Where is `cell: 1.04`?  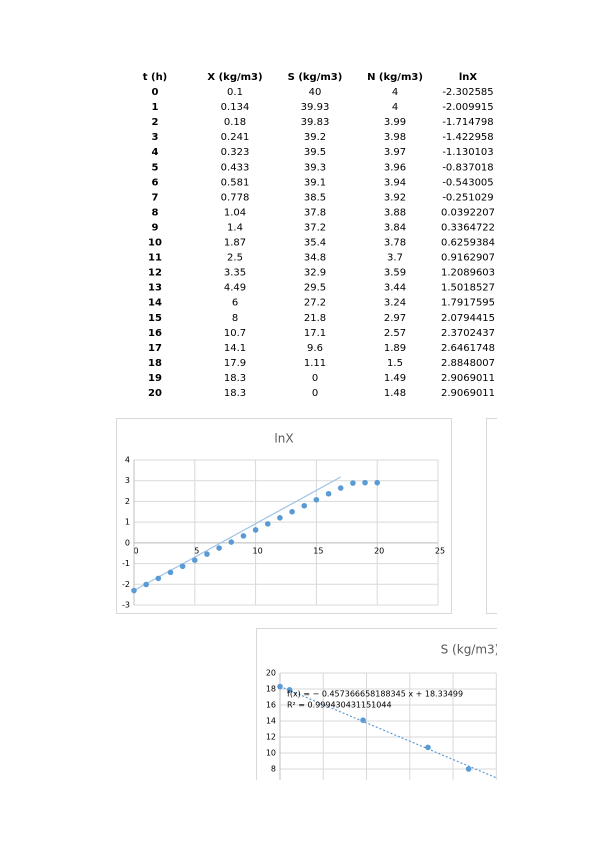
cell: 1.04 is located at coordinates (235, 212).